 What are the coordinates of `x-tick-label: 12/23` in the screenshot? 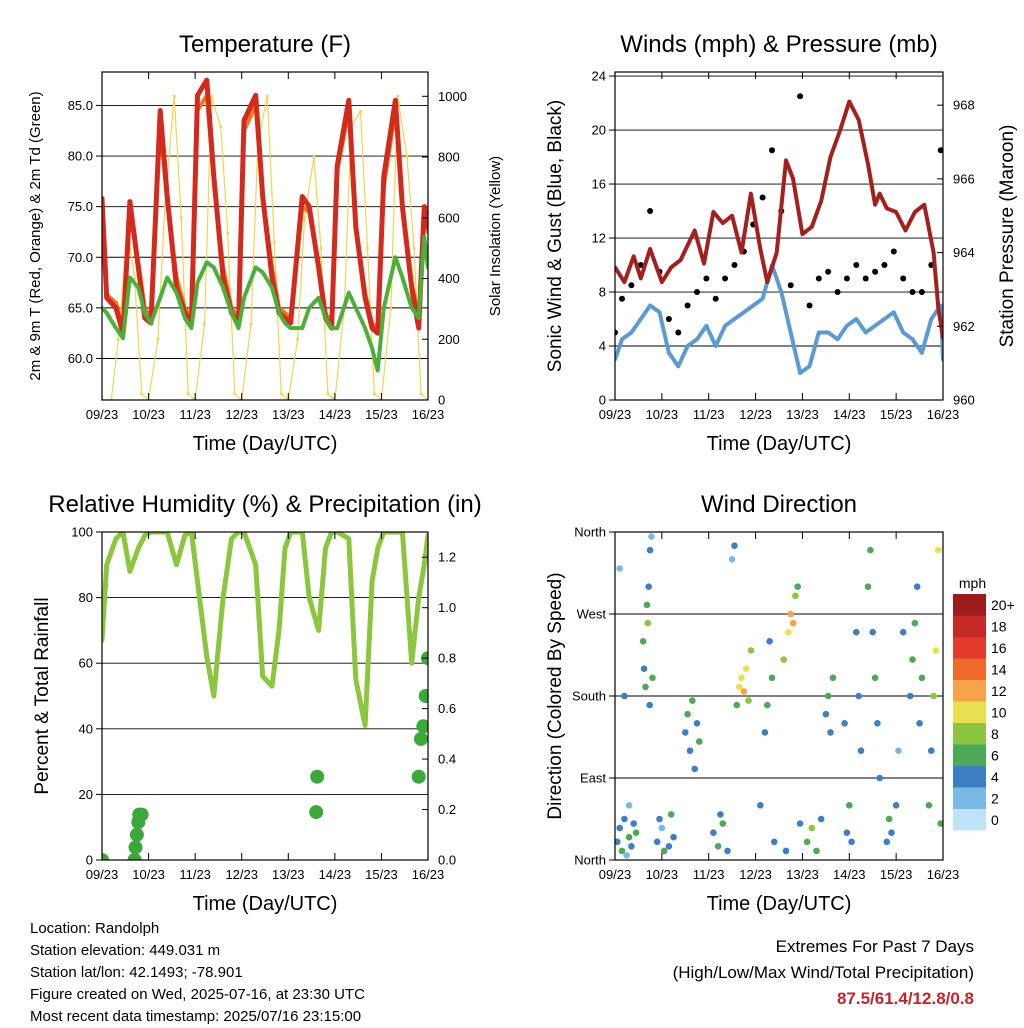 It's located at (241, 874).